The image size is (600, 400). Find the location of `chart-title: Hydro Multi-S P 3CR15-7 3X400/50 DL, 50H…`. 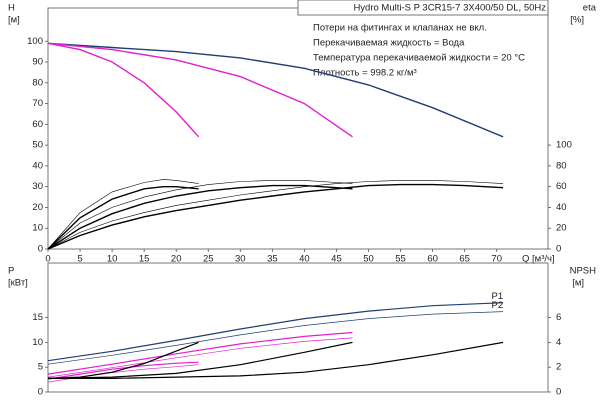

chart-title: Hydro Multi-S P 3CR15-7 3X400/50 DL, 50H… is located at coordinates (449, 8).